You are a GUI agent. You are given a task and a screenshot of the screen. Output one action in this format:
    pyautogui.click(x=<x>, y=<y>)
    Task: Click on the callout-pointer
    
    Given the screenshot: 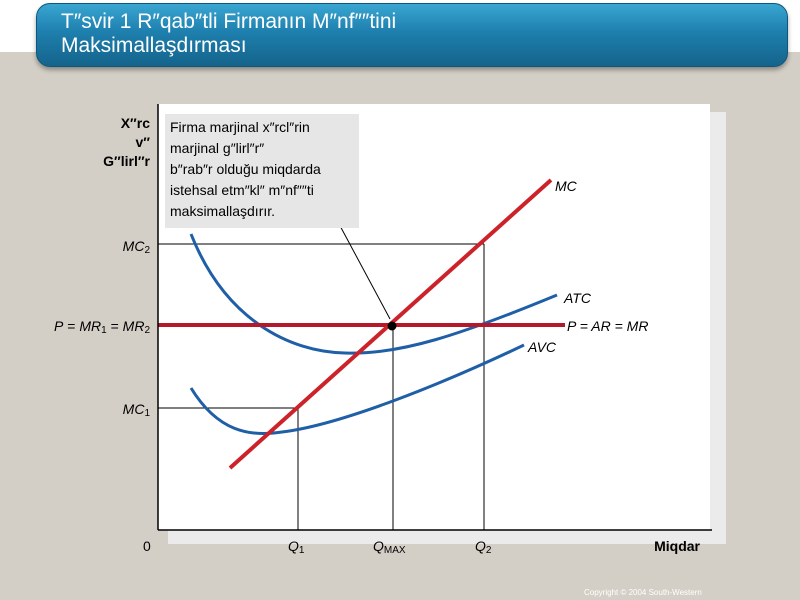 What is the action you would take?
    pyautogui.click(x=364, y=270)
    